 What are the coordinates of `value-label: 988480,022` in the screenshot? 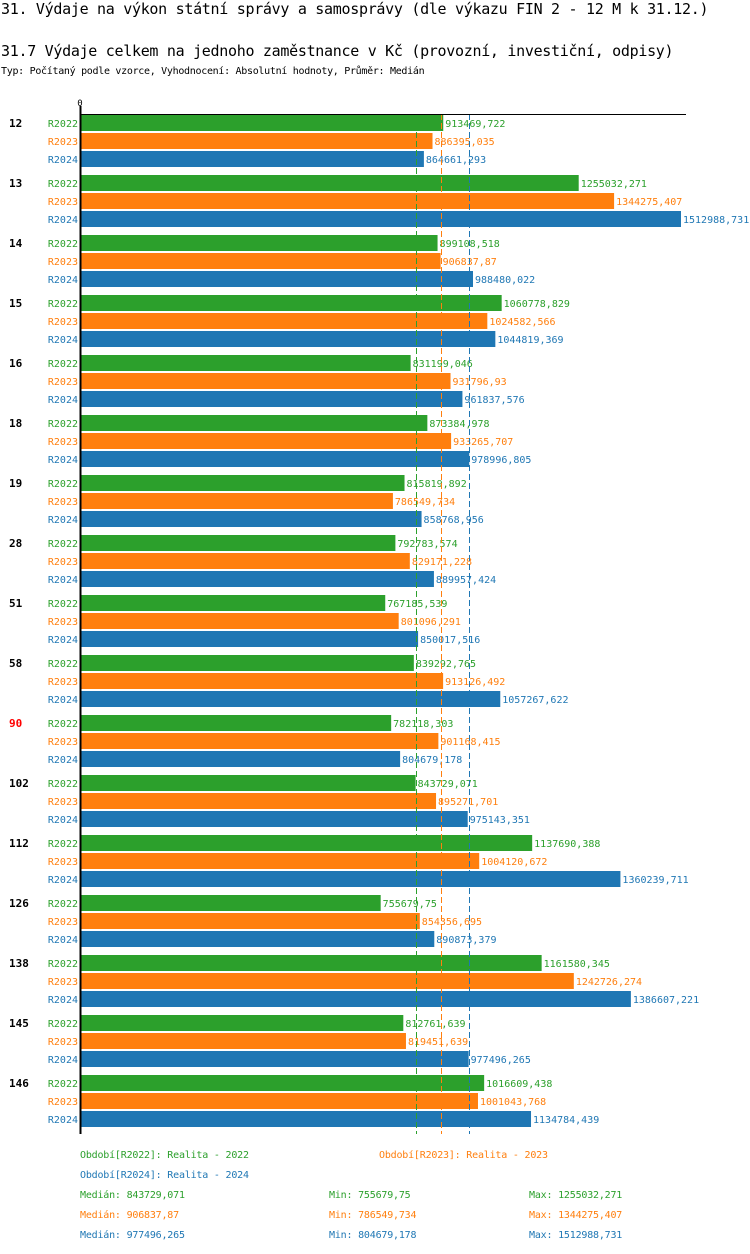 It's located at (505, 280).